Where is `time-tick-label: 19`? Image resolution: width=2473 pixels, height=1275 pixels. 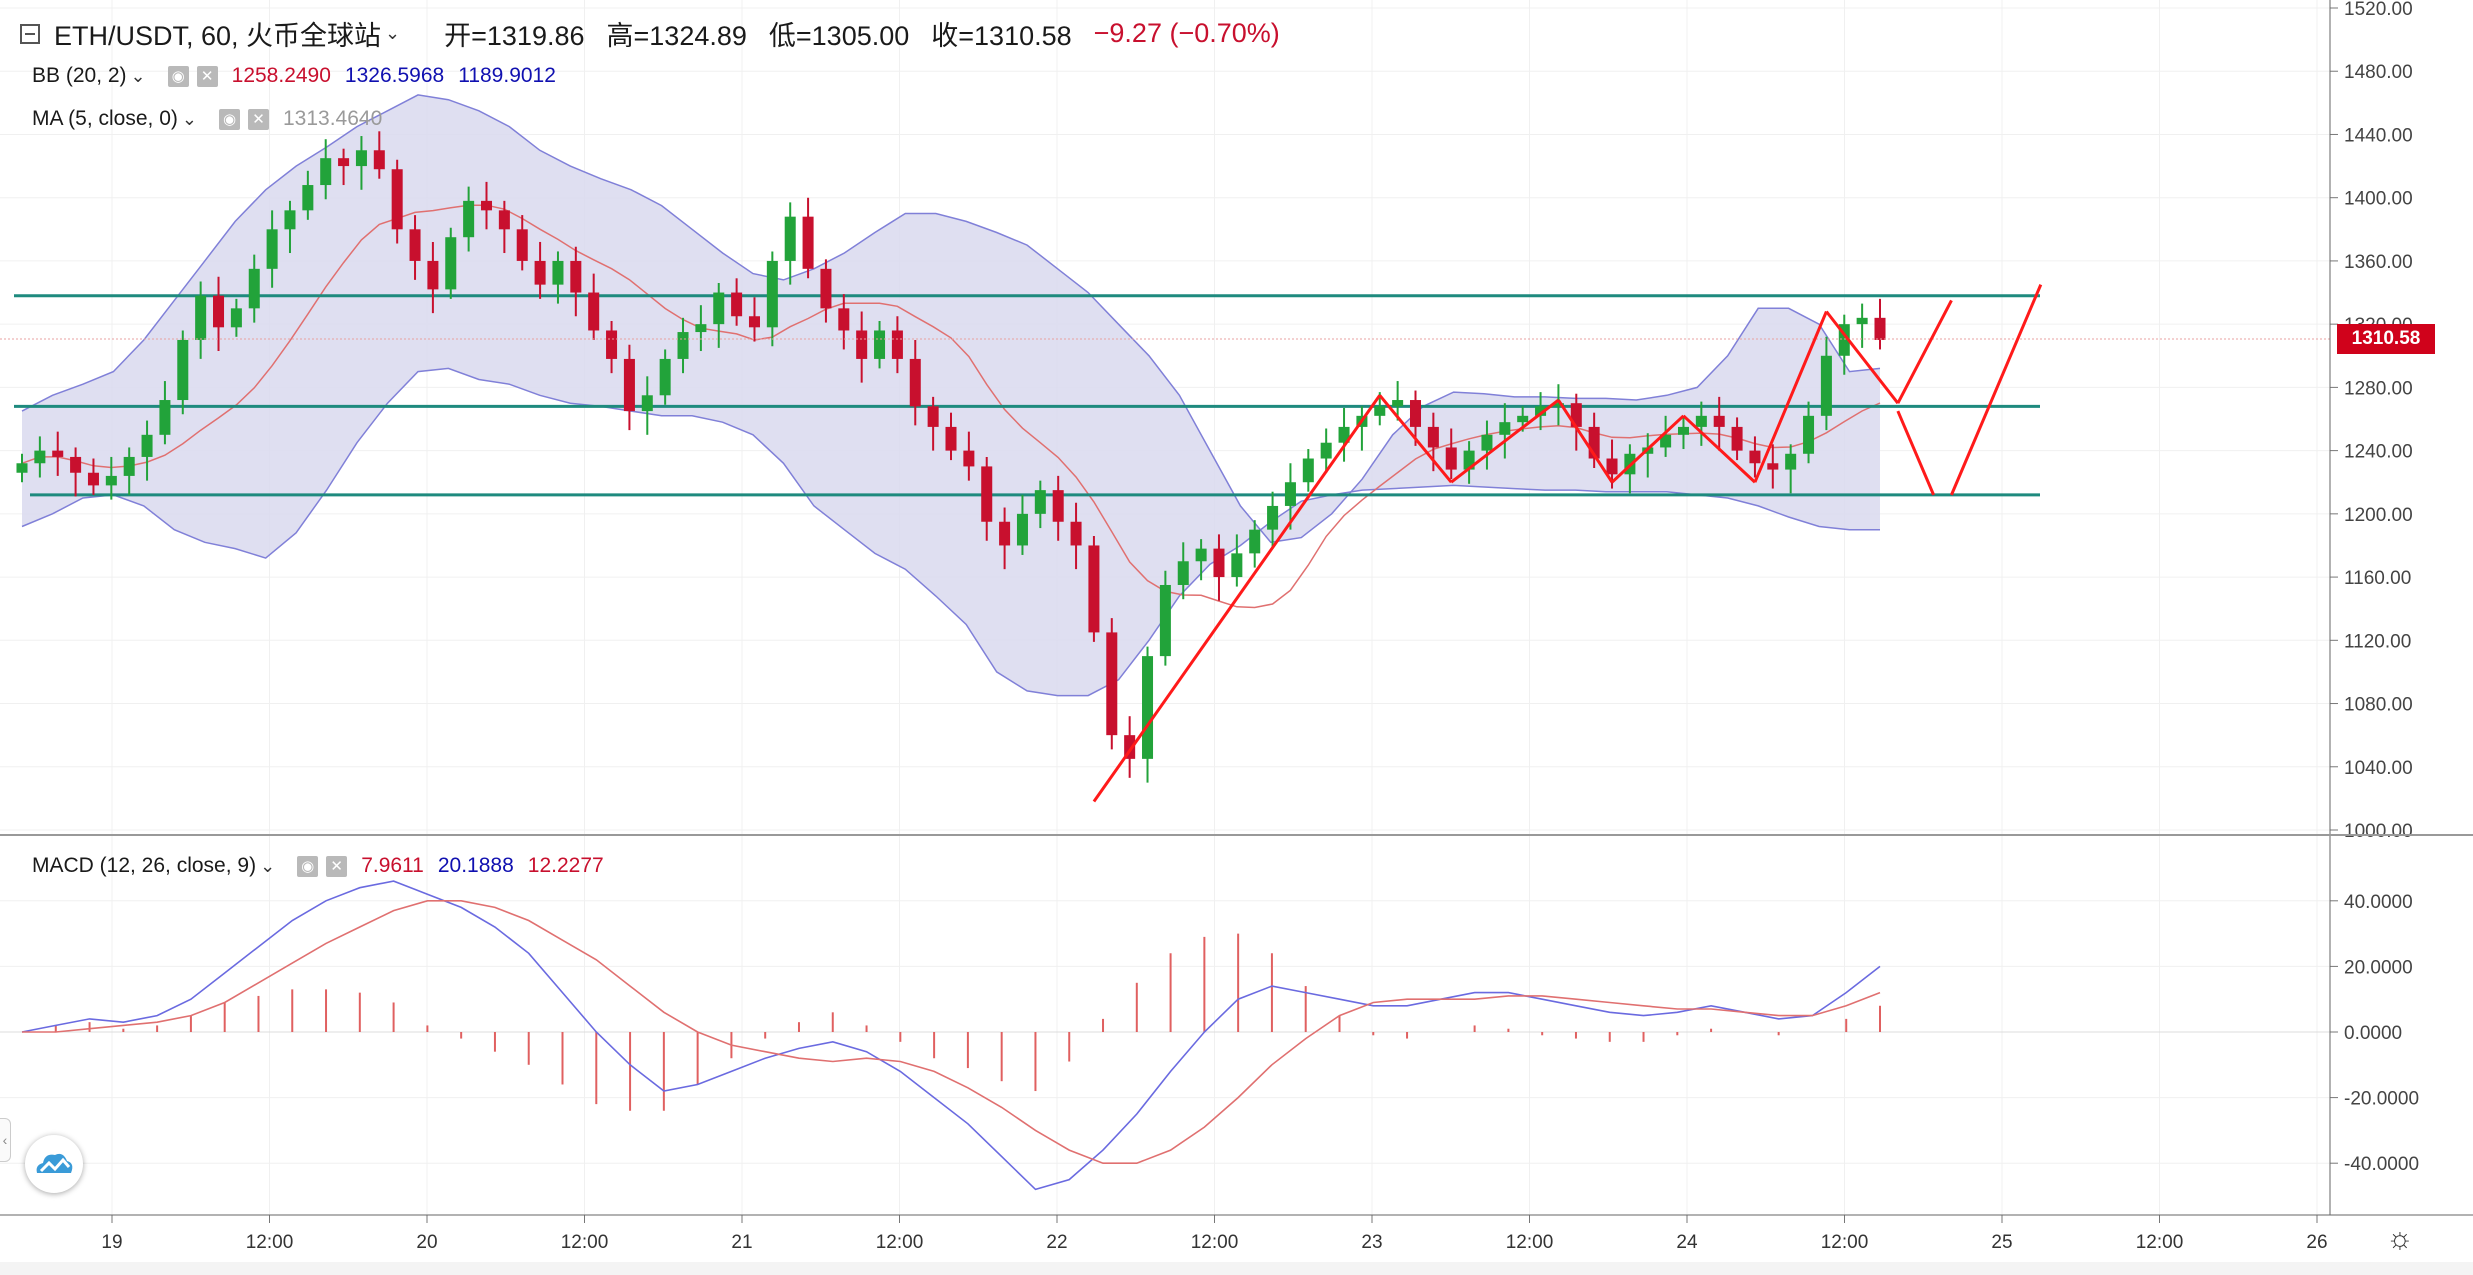 time-tick-label: 19 is located at coordinates (111, 1242).